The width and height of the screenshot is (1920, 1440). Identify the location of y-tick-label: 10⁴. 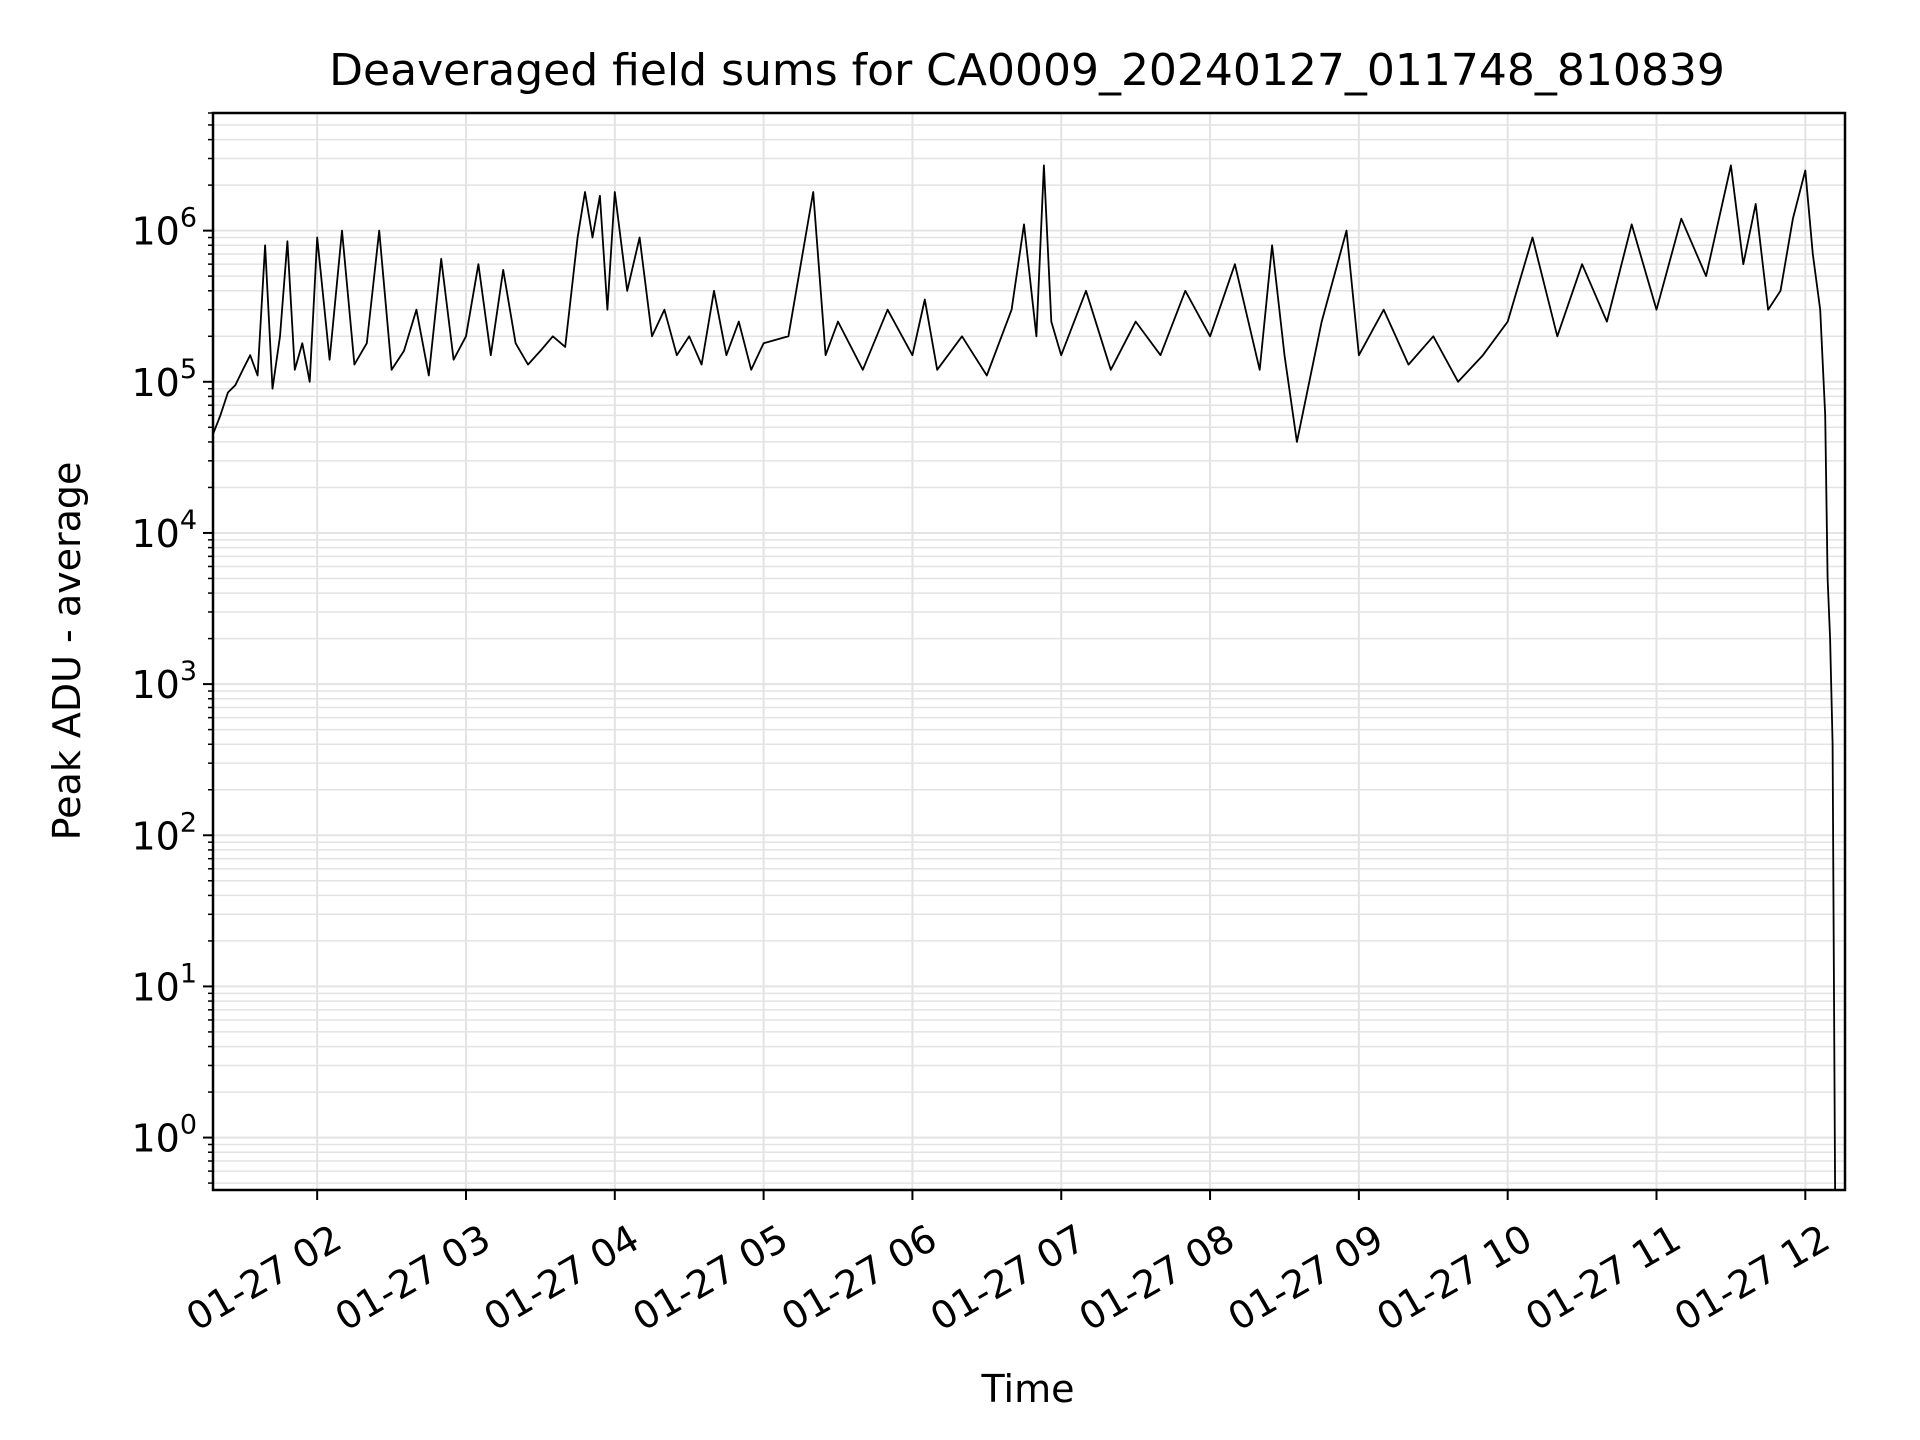
(164, 530).